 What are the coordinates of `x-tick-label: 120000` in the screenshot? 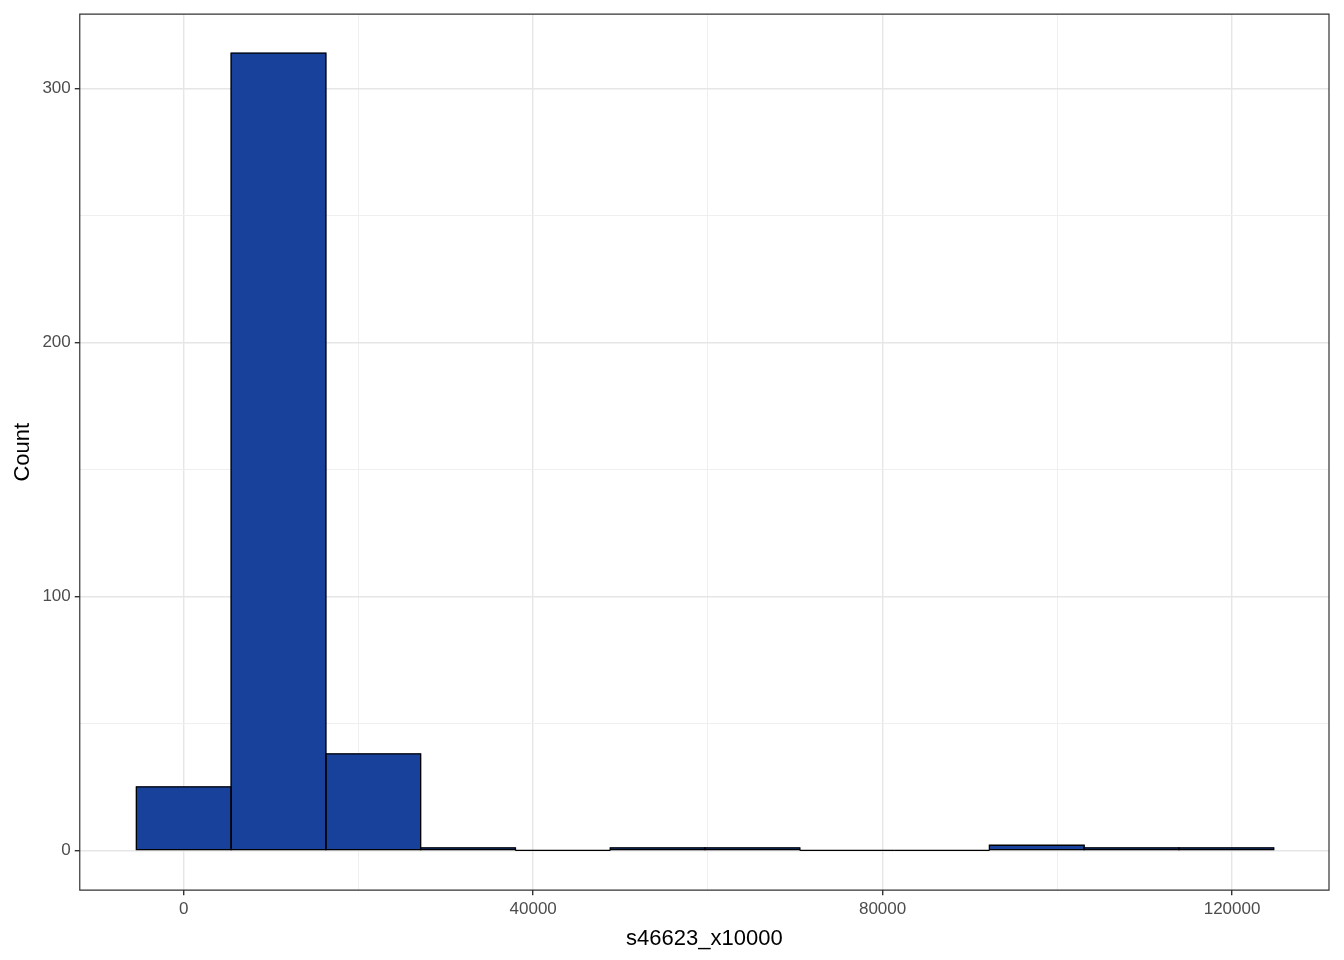 It's located at (1232, 909).